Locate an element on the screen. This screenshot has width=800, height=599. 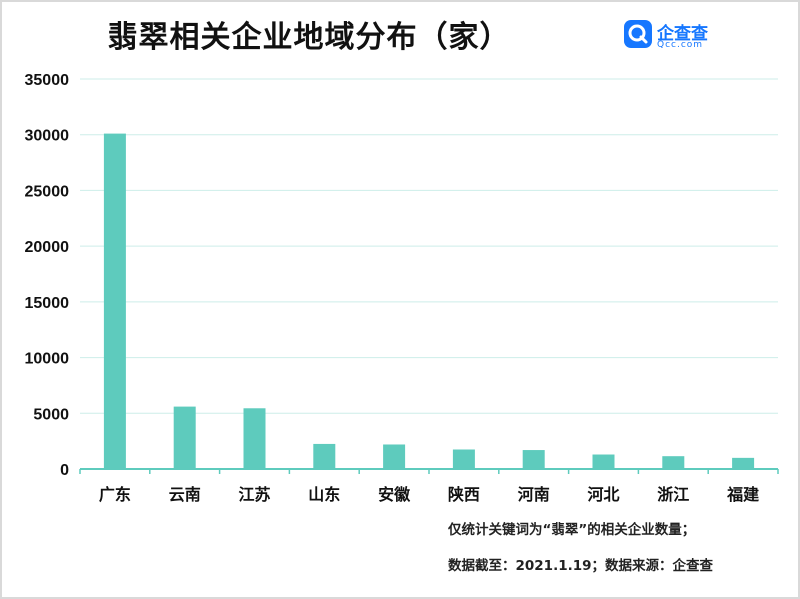
x-tick-label: 安徽 is located at coordinates (394, 494).